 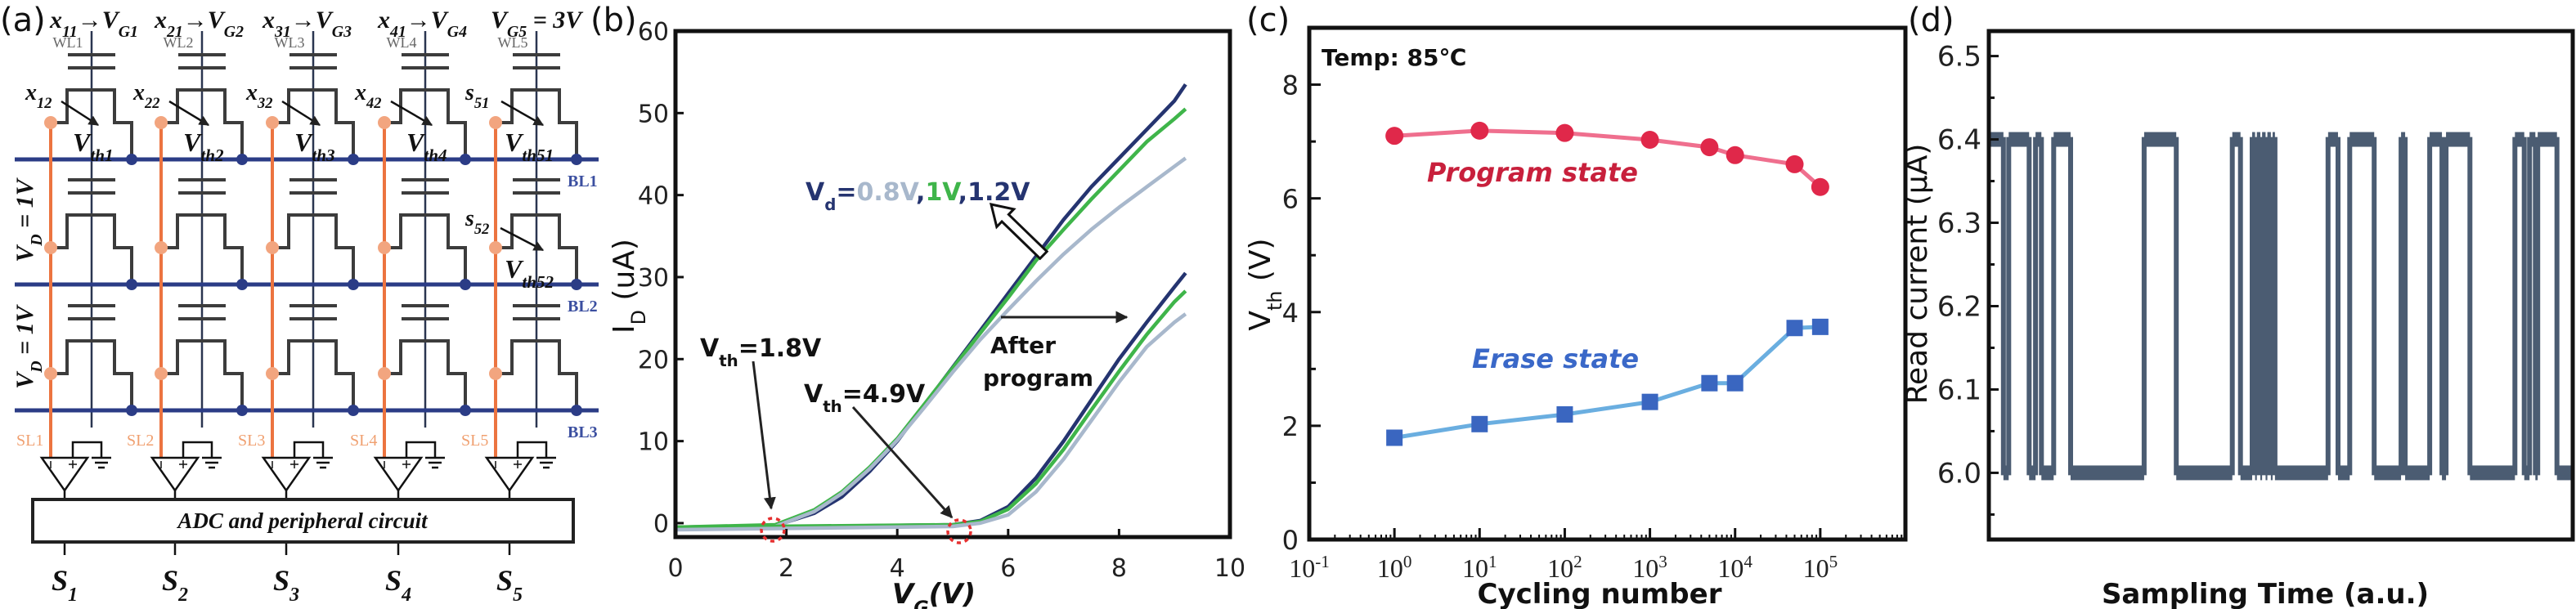 What do you see at coordinates (654, 32) in the screenshot?
I see `y-tick-label: 60` at bounding box center [654, 32].